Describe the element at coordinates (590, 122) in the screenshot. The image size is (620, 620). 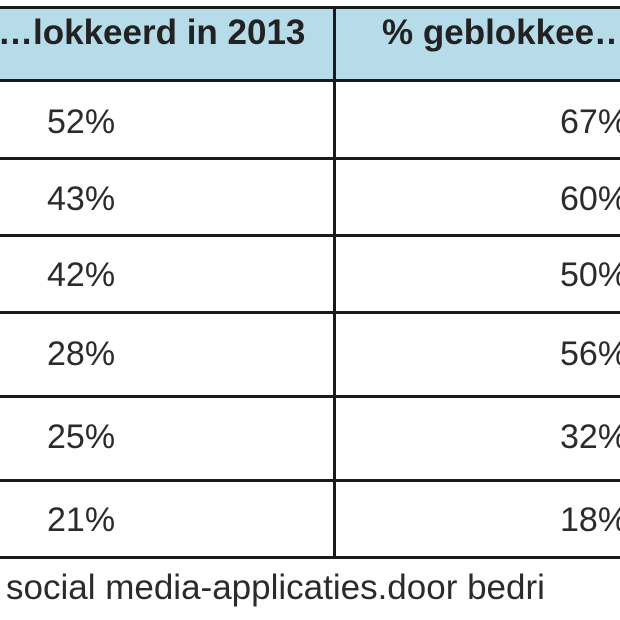
I see `cell-blocked: 67%` at that location.